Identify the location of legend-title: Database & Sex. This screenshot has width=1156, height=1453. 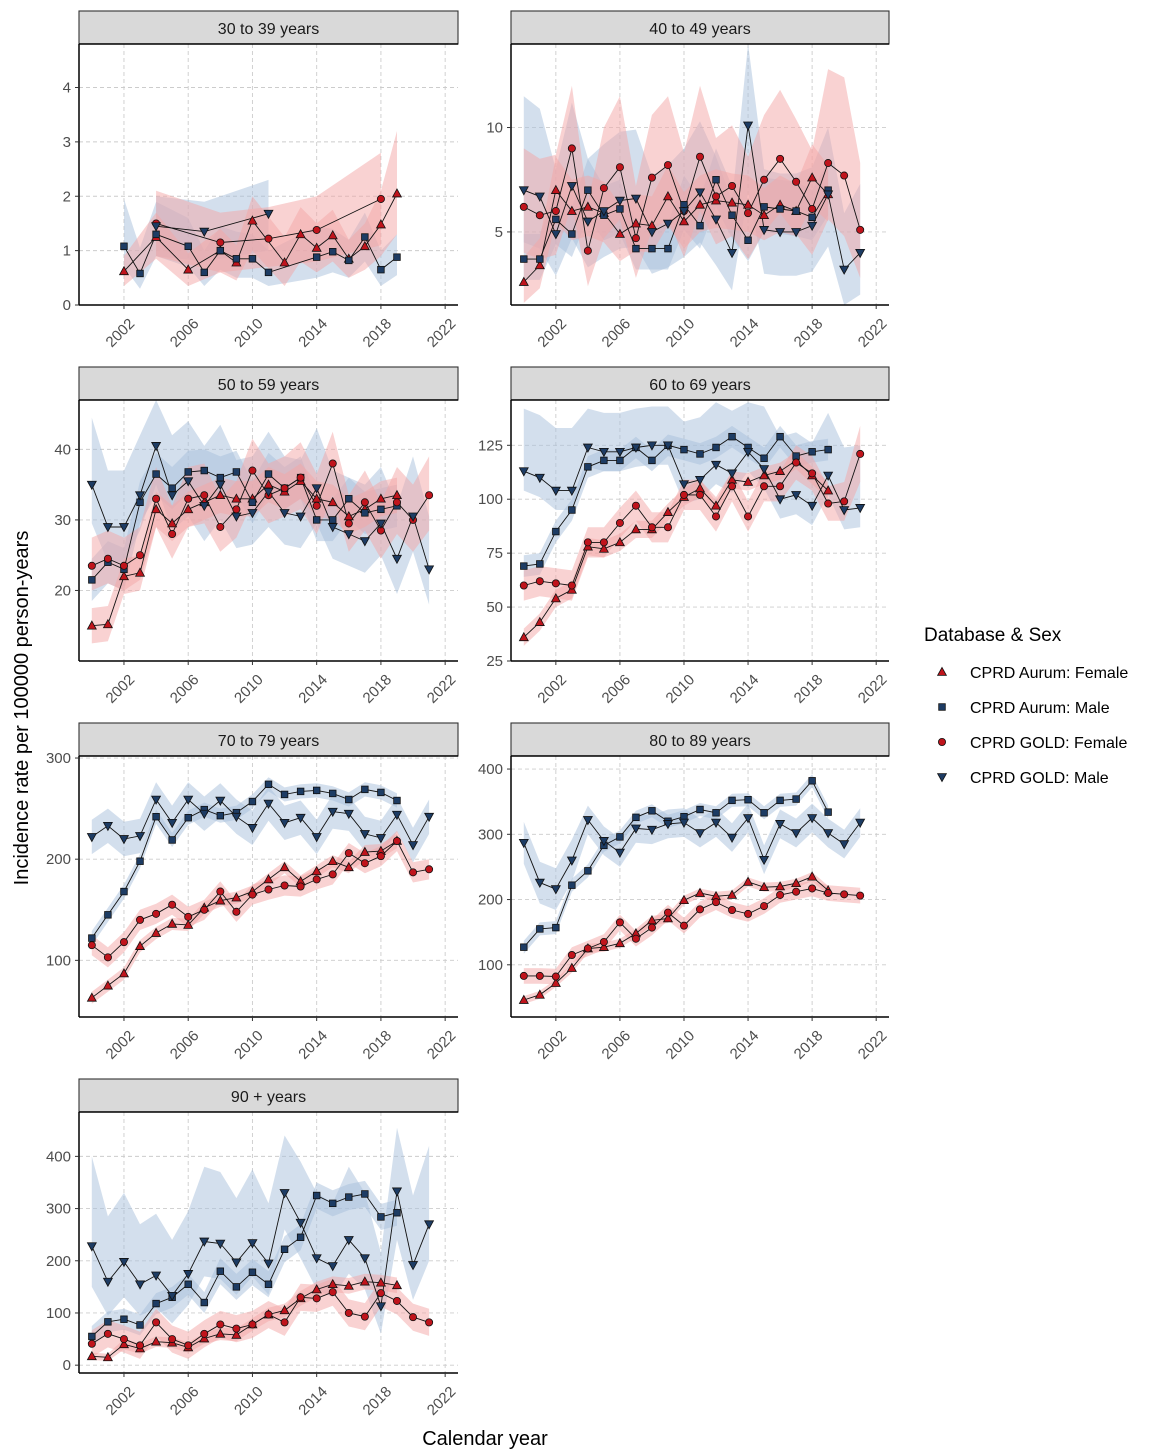
(993, 635).